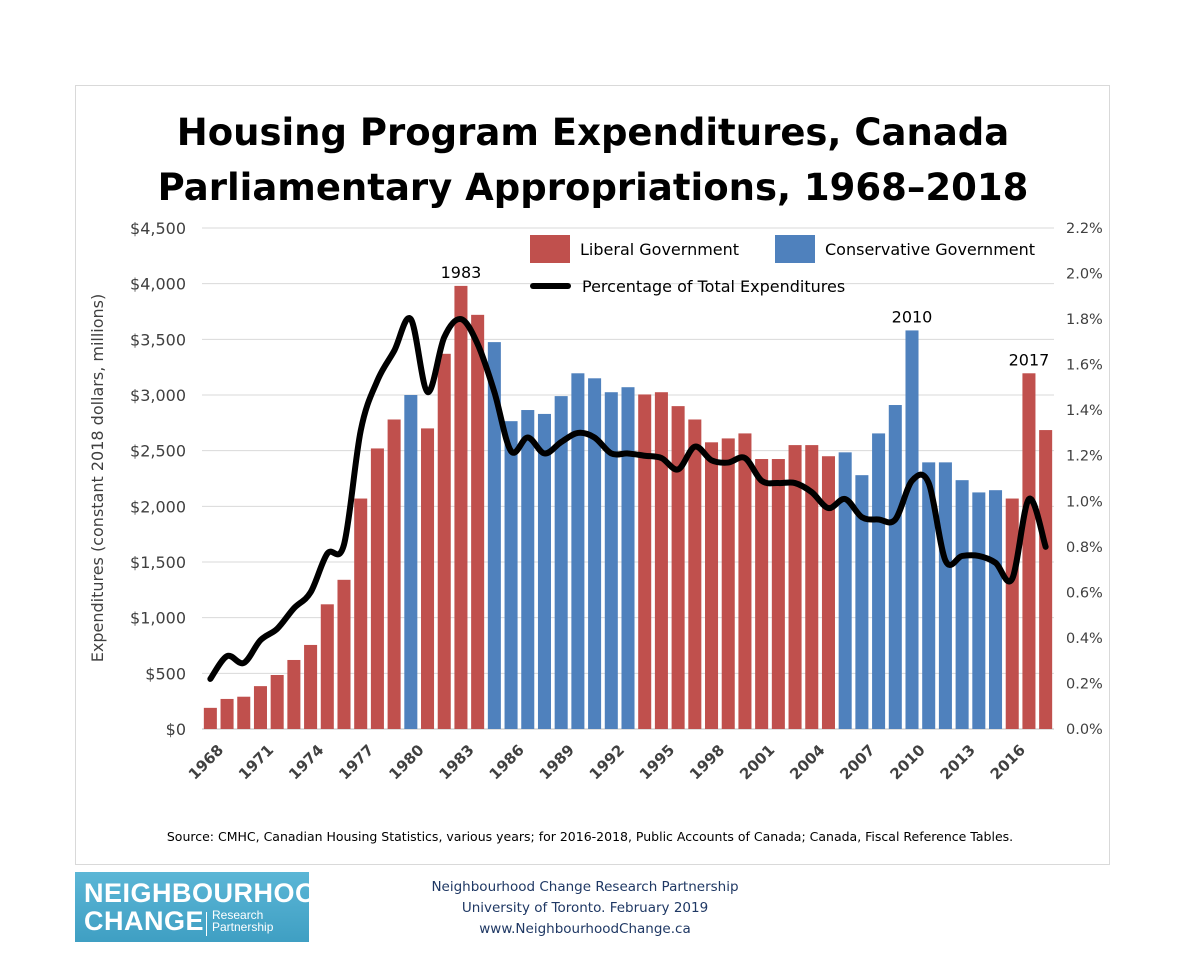 Image resolution: width=1200 pixels, height=964 pixels. I want to click on logo-partnership: Partnership, so click(243, 927).